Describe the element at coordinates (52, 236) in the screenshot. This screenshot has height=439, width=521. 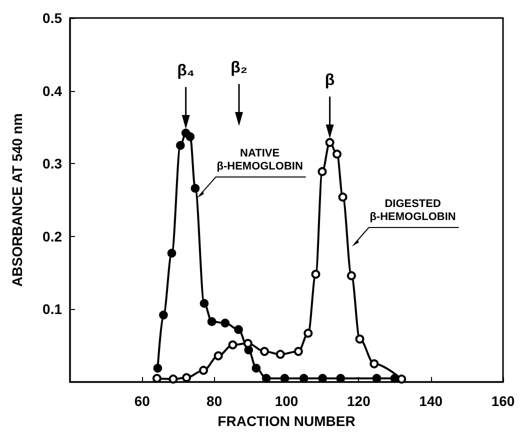
I see `y-tick-label: 0.2` at that location.